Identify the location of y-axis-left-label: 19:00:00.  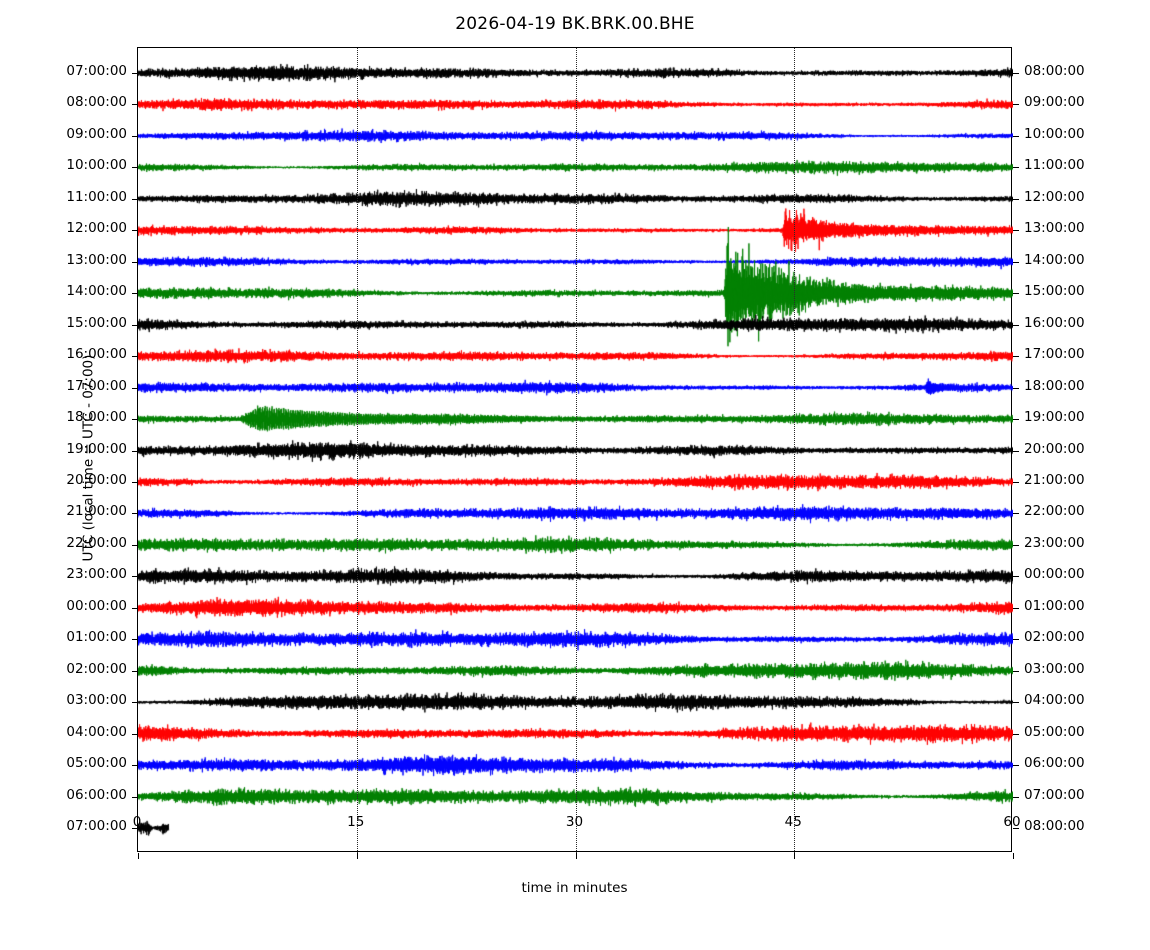
(96, 448).